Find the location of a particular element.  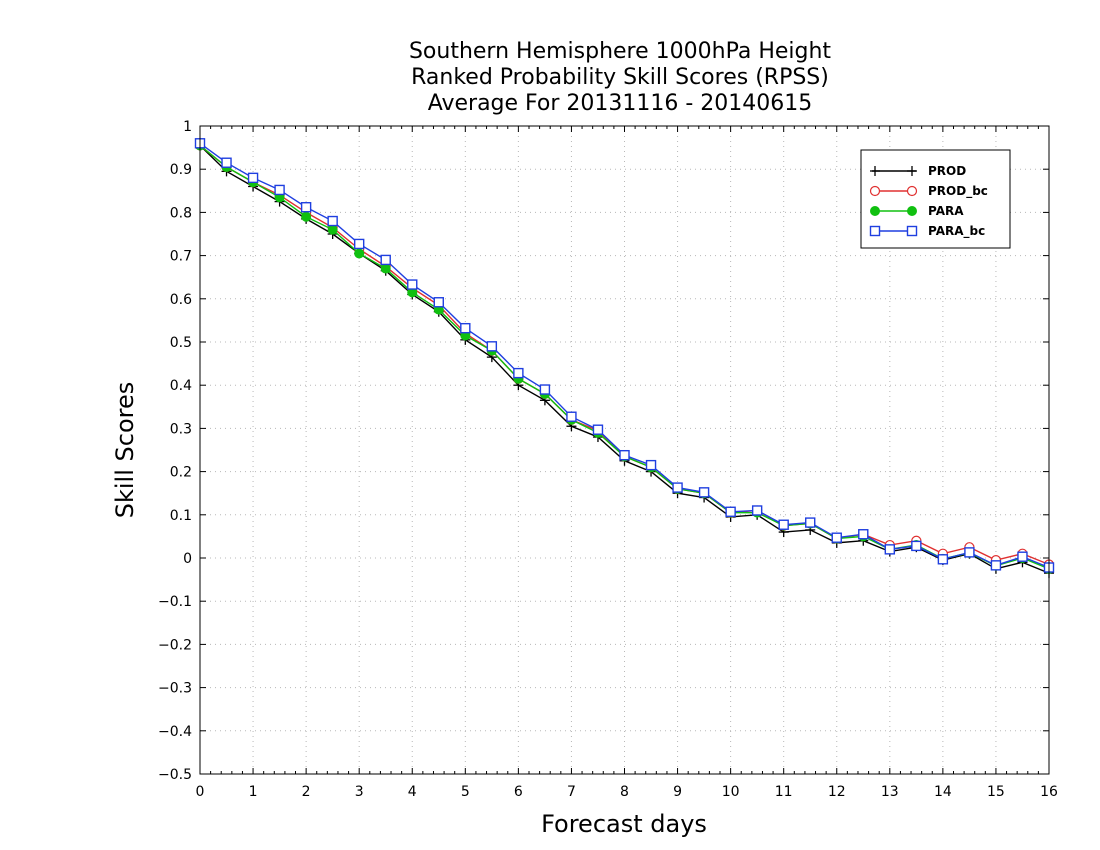

y-tick-label: 0.8 is located at coordinates (181, 213).